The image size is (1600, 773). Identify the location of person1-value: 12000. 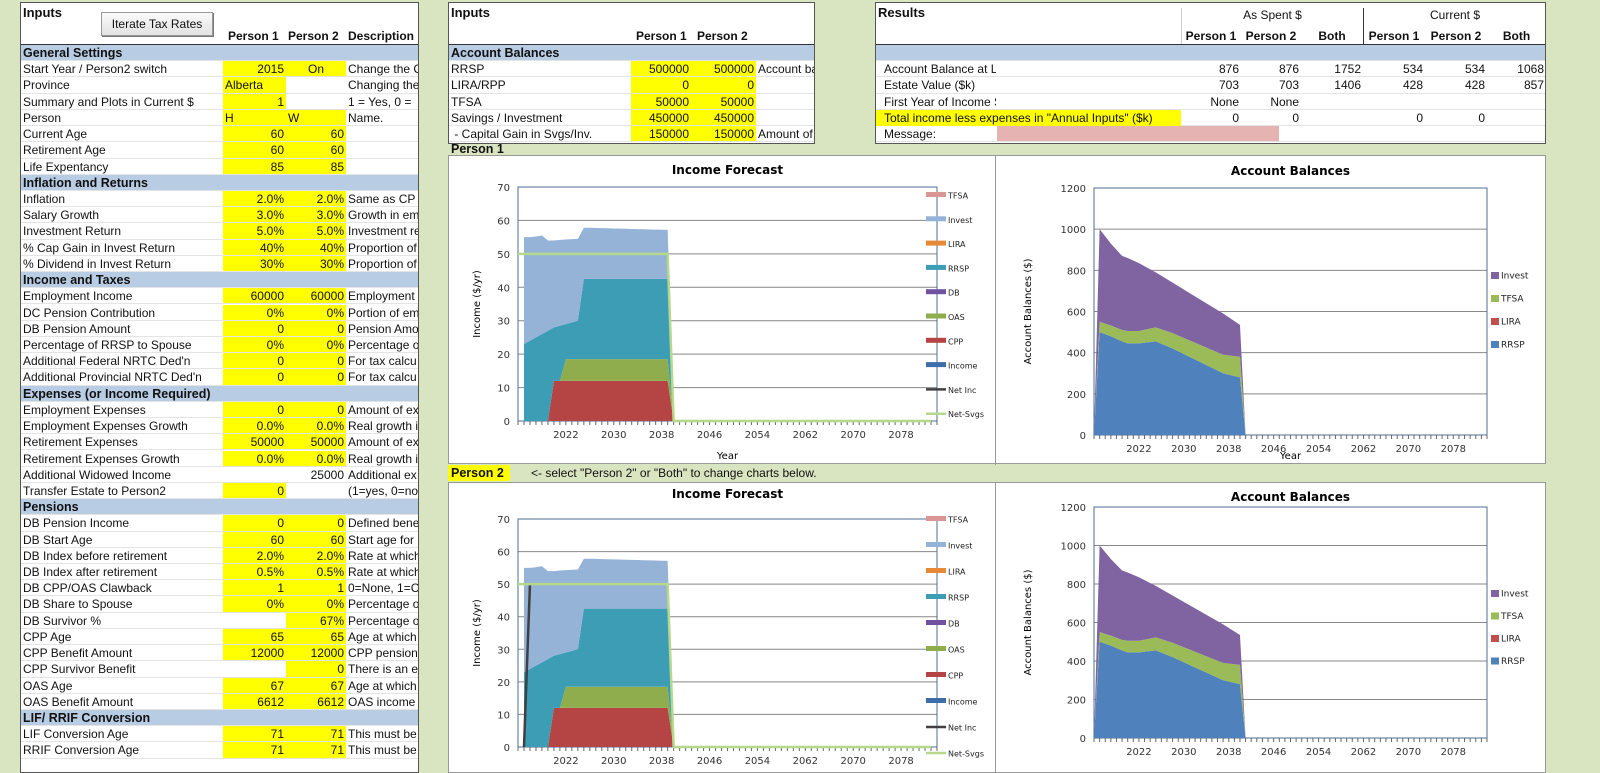
(254, 653).